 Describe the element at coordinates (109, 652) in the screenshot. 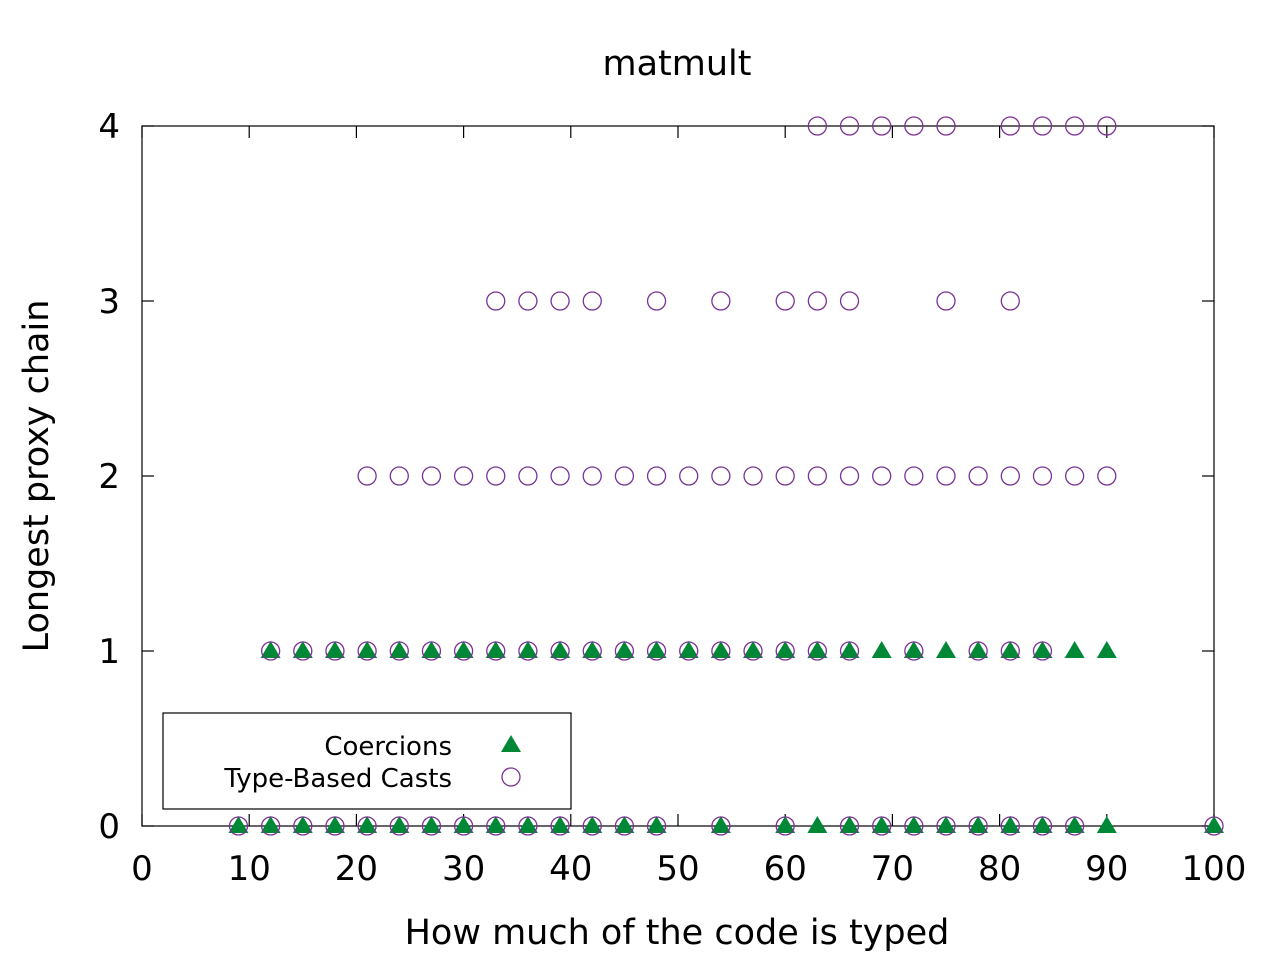

I see `y-tick-label: 1` at that location.